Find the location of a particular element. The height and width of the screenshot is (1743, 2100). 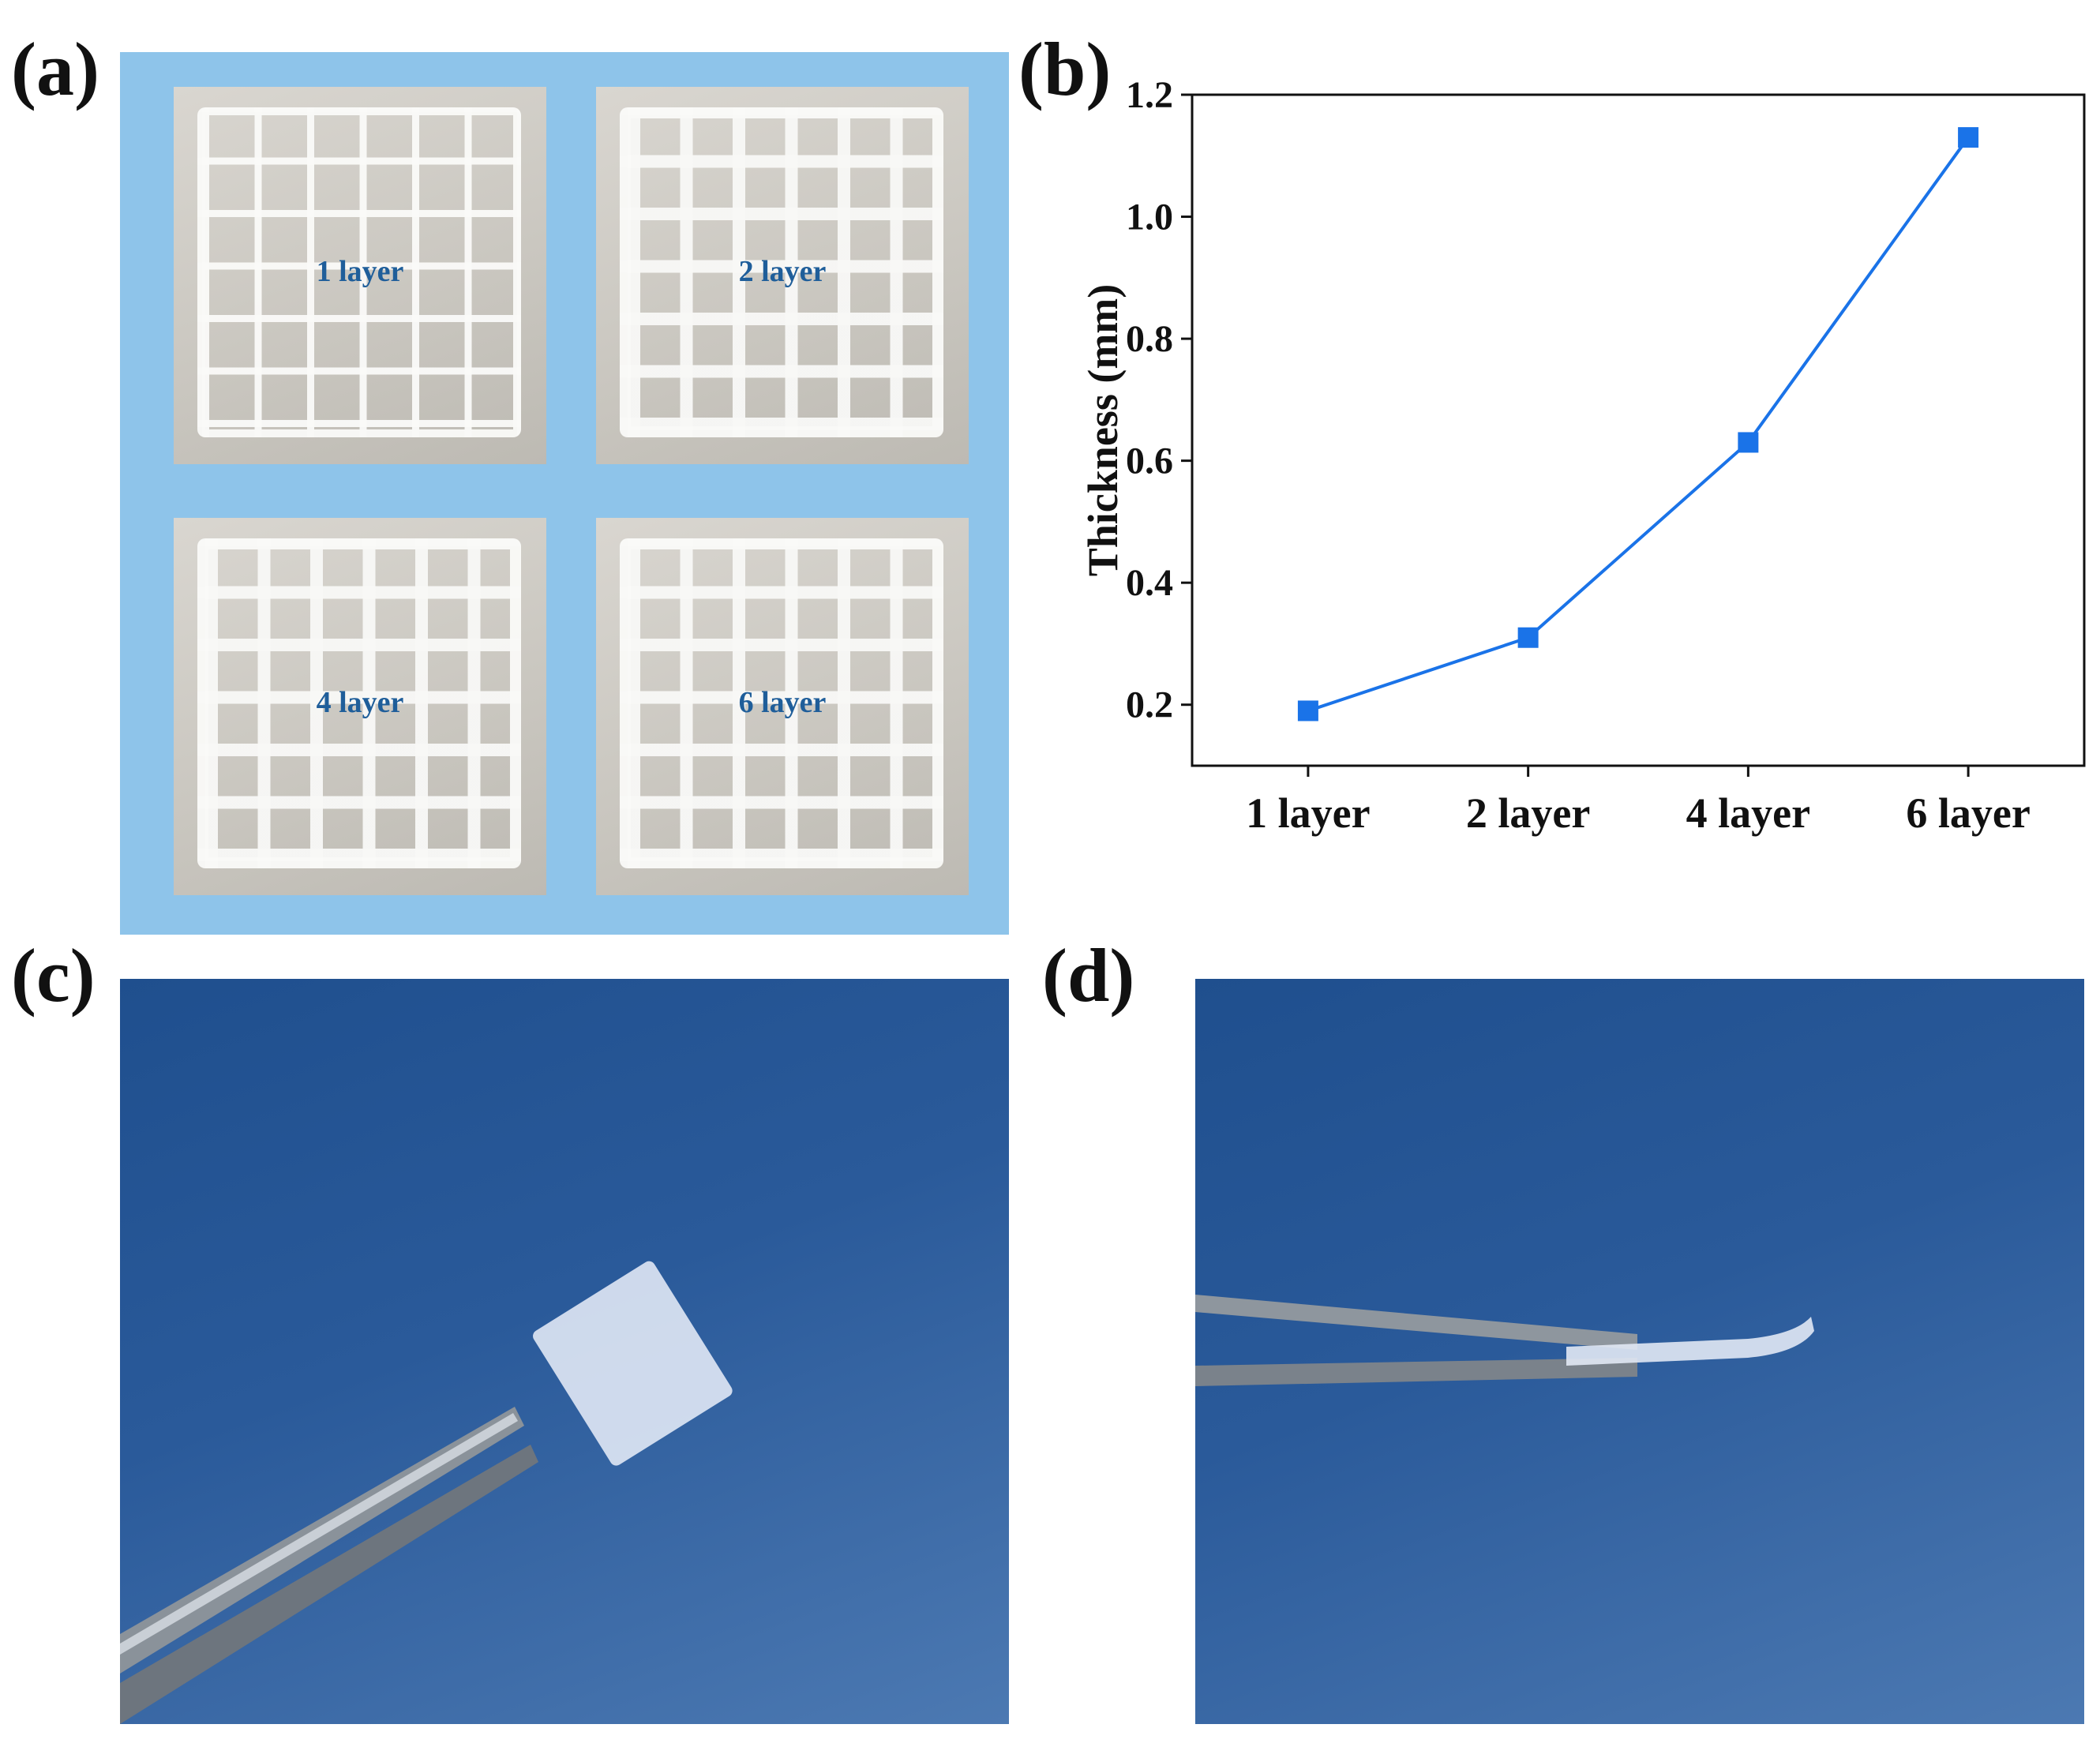

scaffold-strip is located at coordinates (1690, 1341).